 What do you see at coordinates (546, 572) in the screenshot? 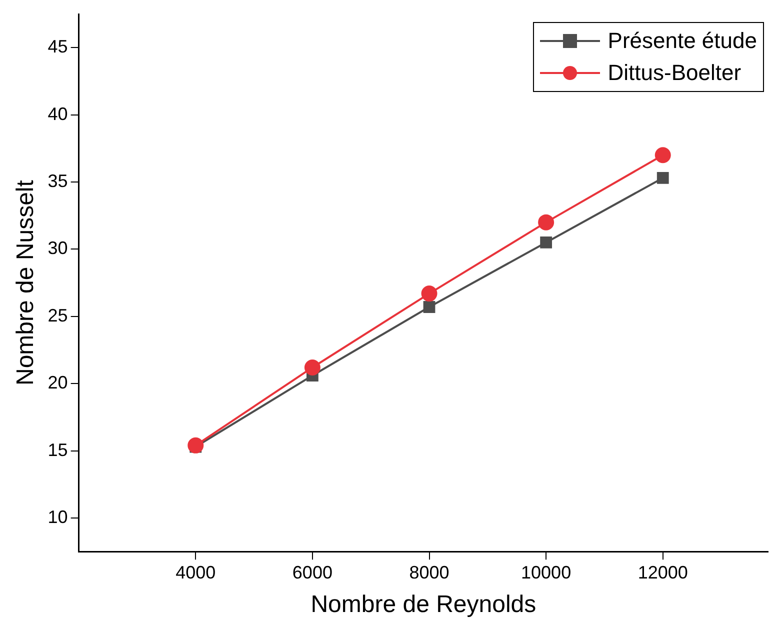
I see `x-tick-label: 10000` at bounding box center [546, 572].